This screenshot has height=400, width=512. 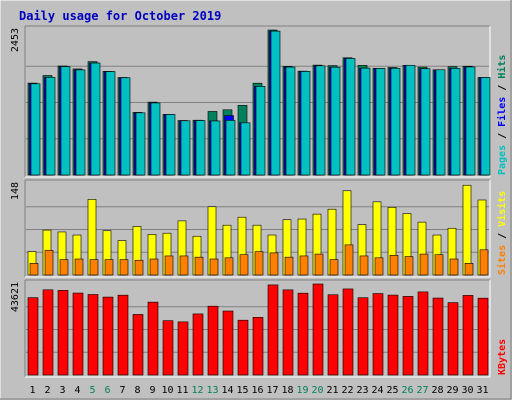 What do you see at coordinates (182, 390) in the screenshot?
I see `x-tick-label-day-11: 11` at bounding box center [182, 390].